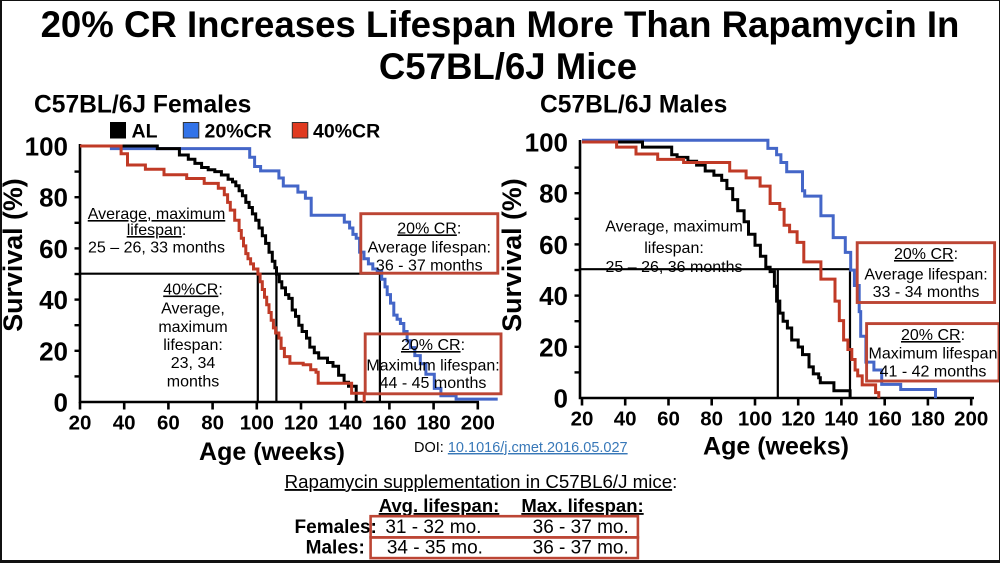  I want to click on svg-text: 40%CR:, so click(193, 290).